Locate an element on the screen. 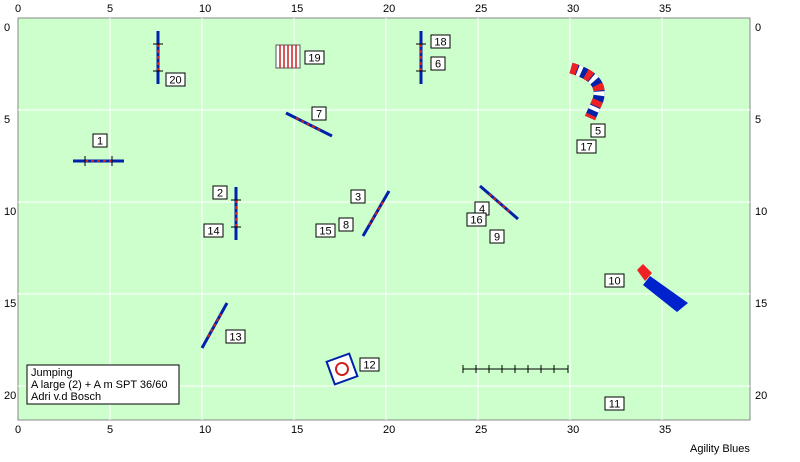 The height and width of the screenshot is (462, 800). obstacle-label: 9 is located at coordinates (497, 238).